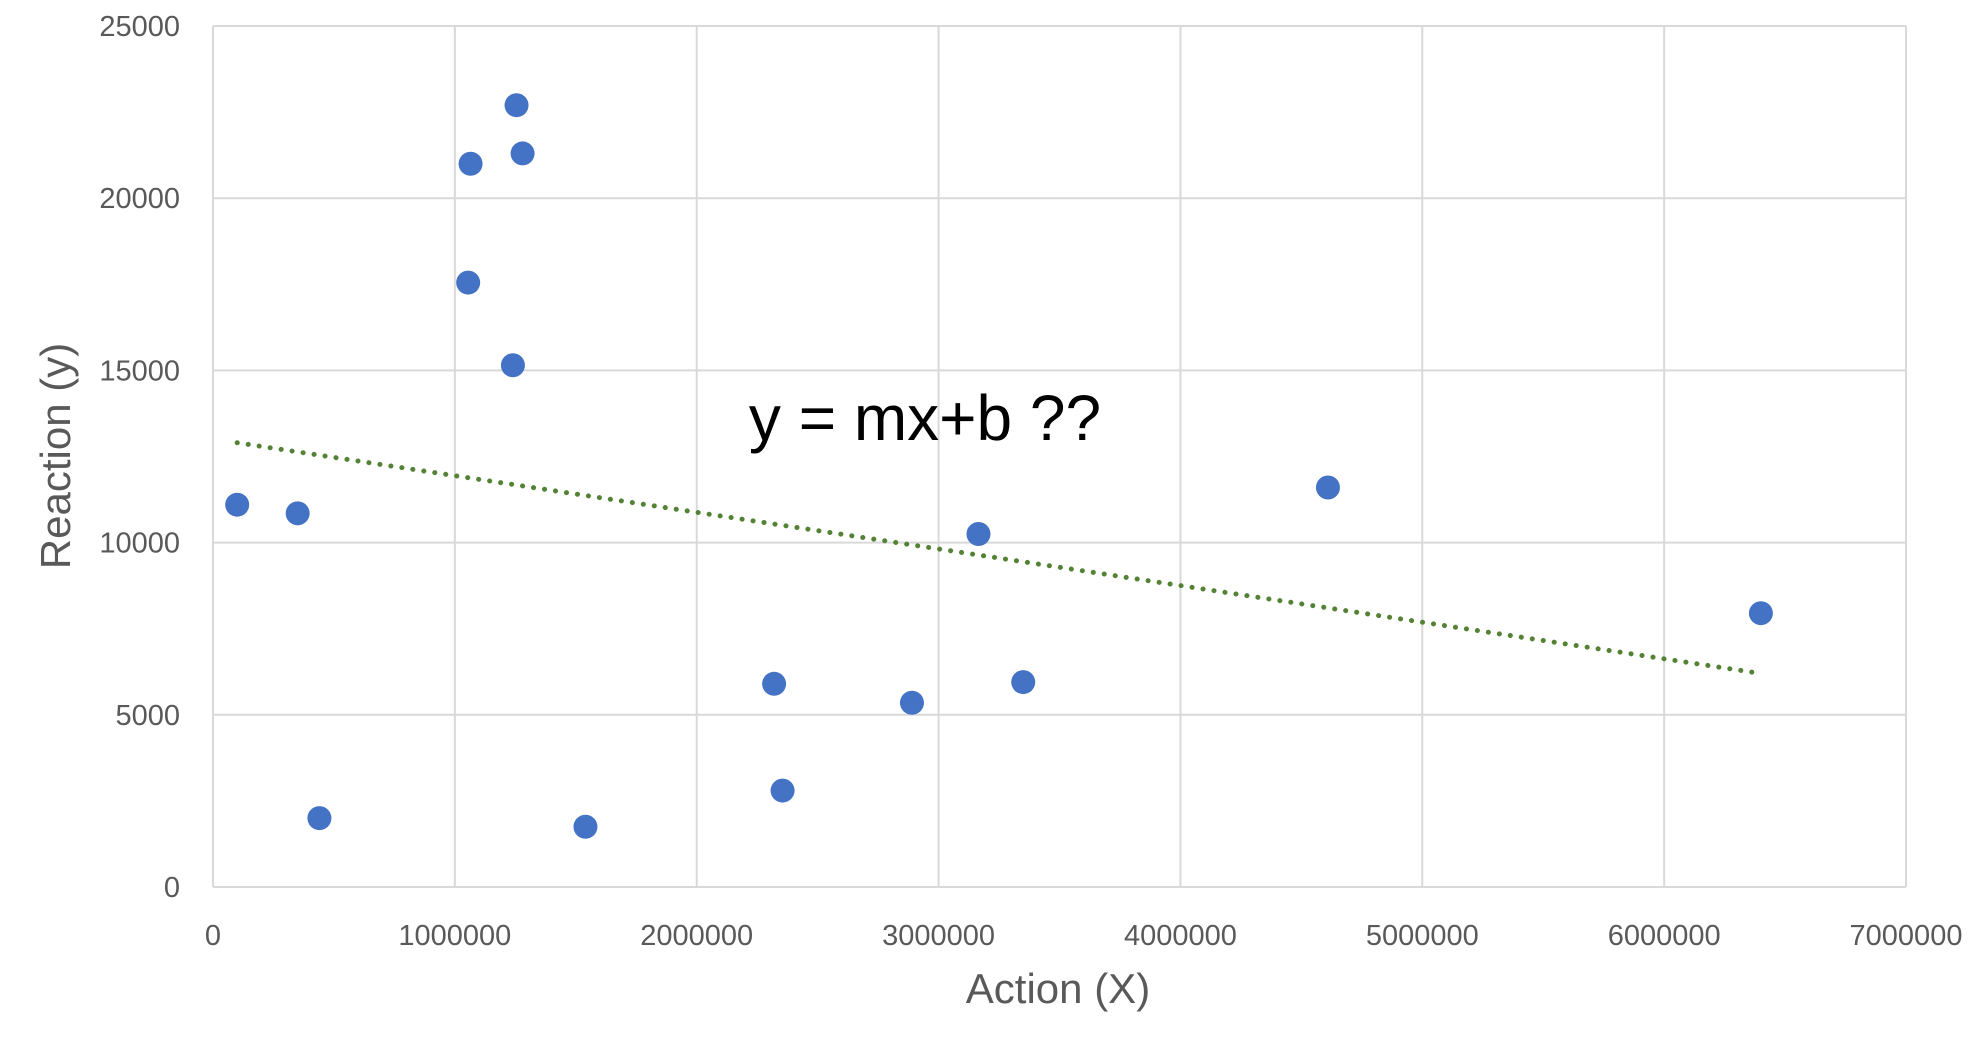 This screenshot has height=1038, width=1974. I want to click on y-tick-label: 0, so click(172, 888).